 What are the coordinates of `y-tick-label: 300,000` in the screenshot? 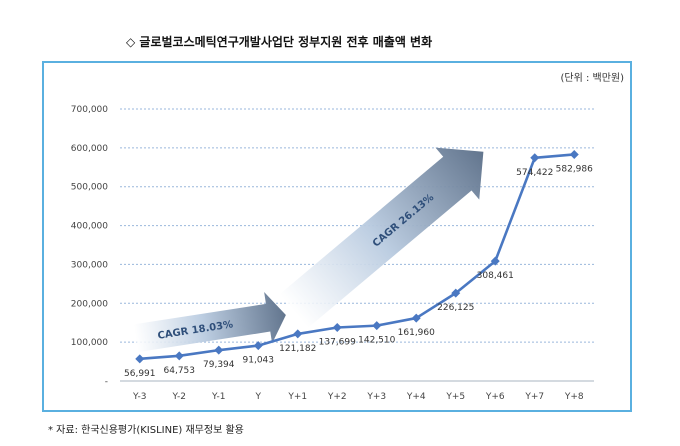 It's located at (89, 265).